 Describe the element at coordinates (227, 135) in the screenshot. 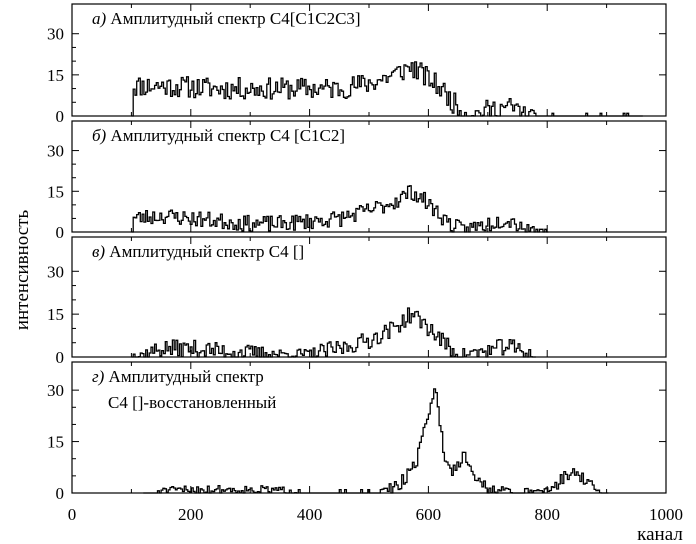

I see `panel-title-text: Амплитудный спектр C4 [C1C2]` at that location.